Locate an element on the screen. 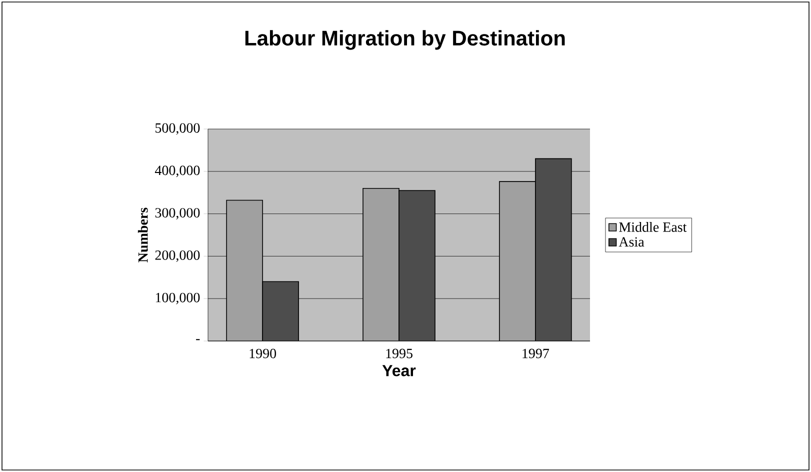 The width and height of the screenshot is (811, 472). x-tick-label: 1997 is located at coordinates (536, 353).